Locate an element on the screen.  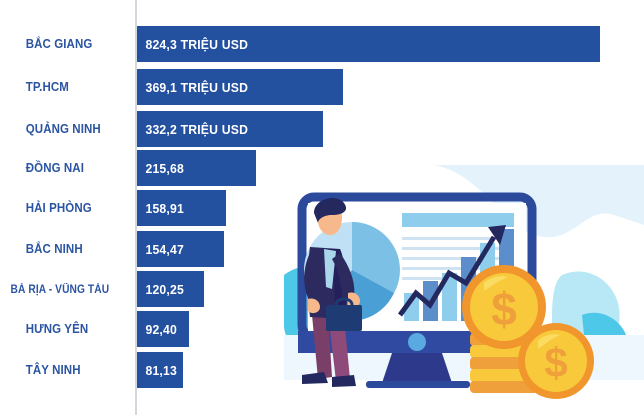
bar-segment: 332,2 TRIỆU USD is located at coordinates (230, 129).